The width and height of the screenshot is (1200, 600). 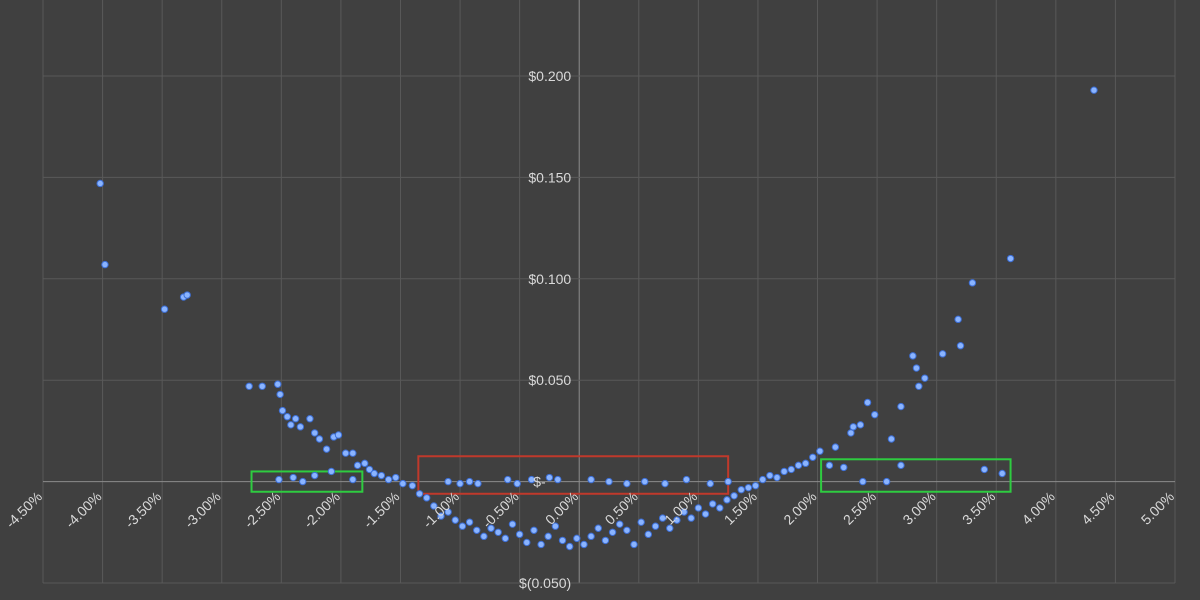 I want to click on red-highlight-box, so click(x=573, y=475).